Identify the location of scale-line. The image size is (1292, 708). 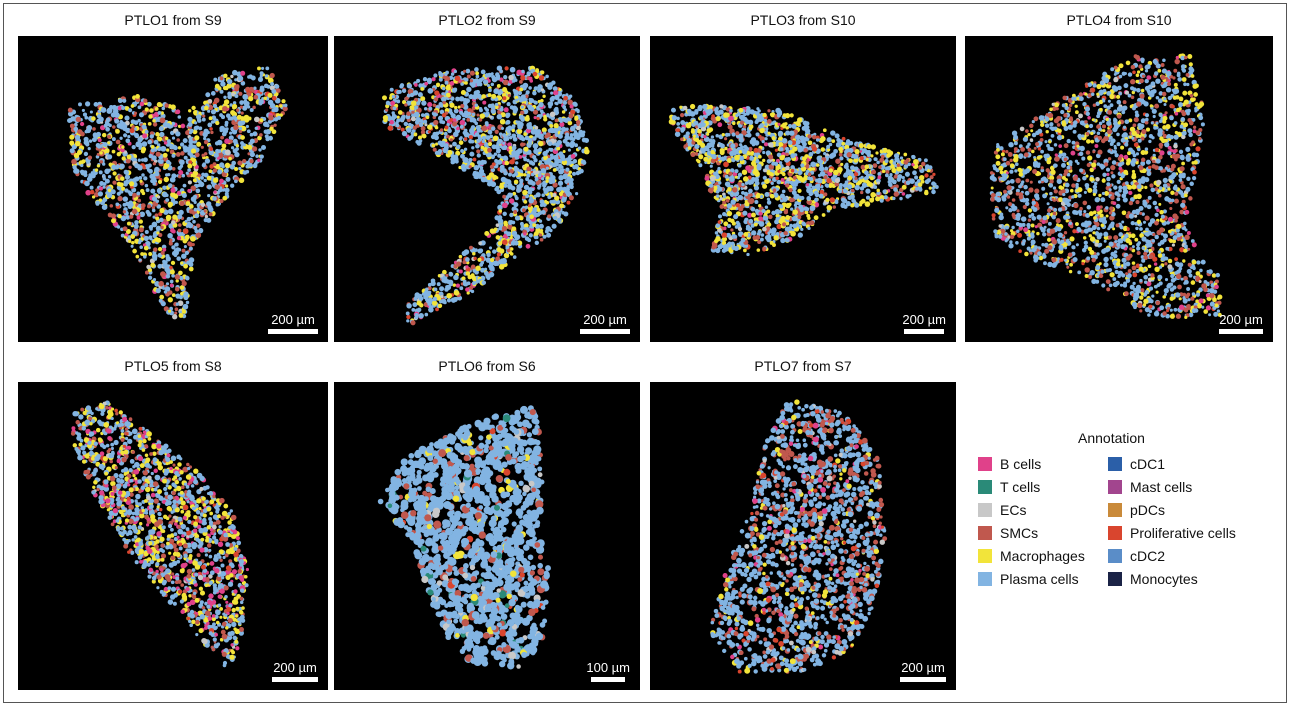
(293, 331).